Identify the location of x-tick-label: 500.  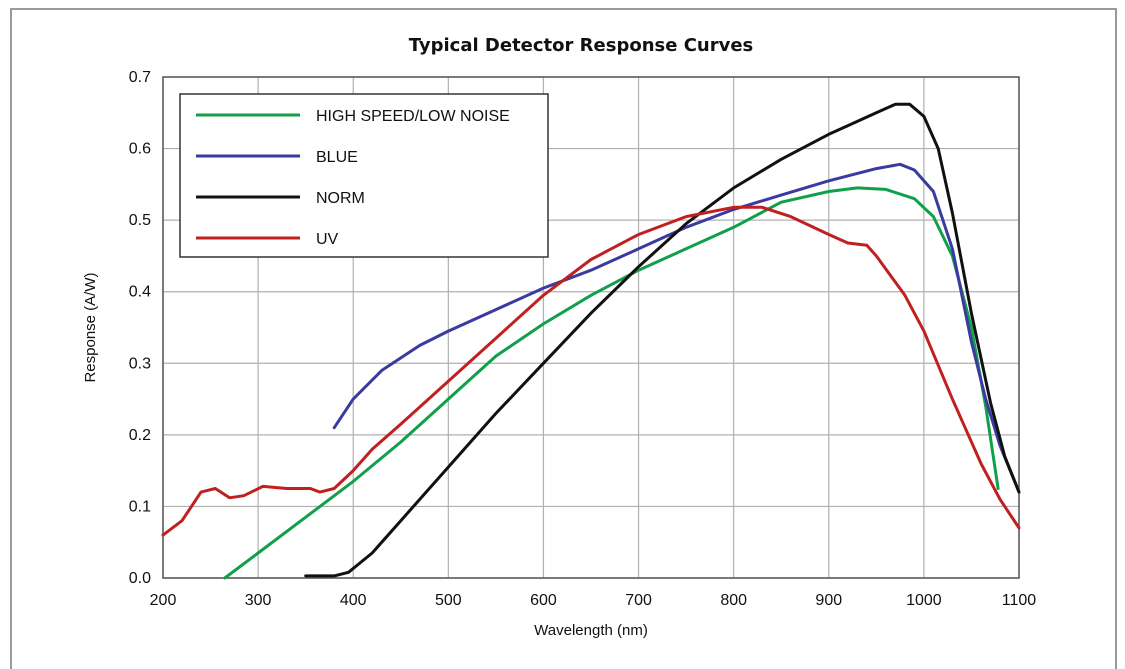
(448, 600).